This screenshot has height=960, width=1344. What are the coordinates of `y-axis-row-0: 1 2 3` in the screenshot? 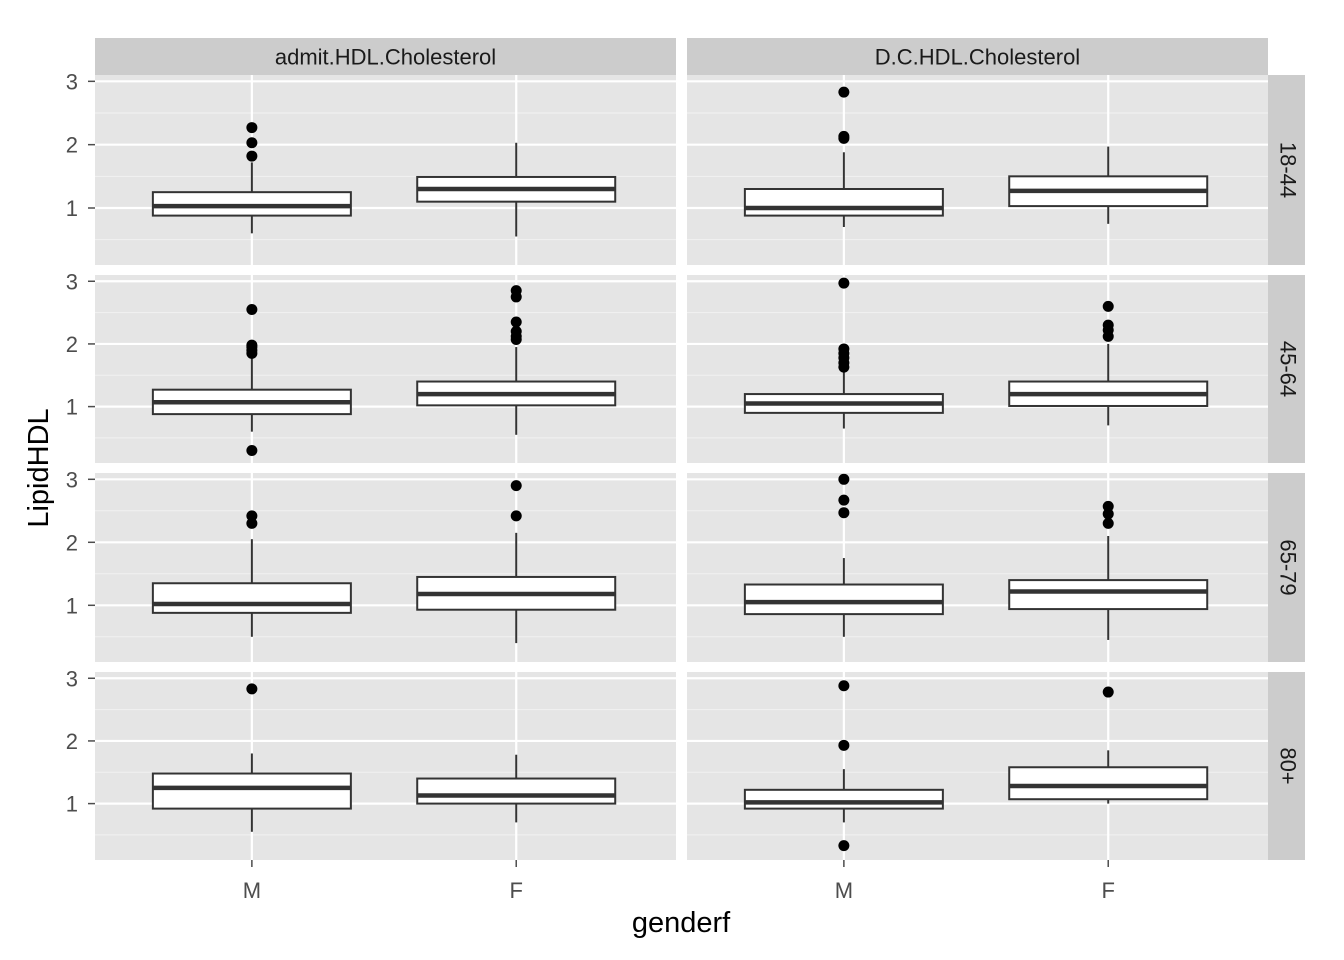 It's located at (80, 145).